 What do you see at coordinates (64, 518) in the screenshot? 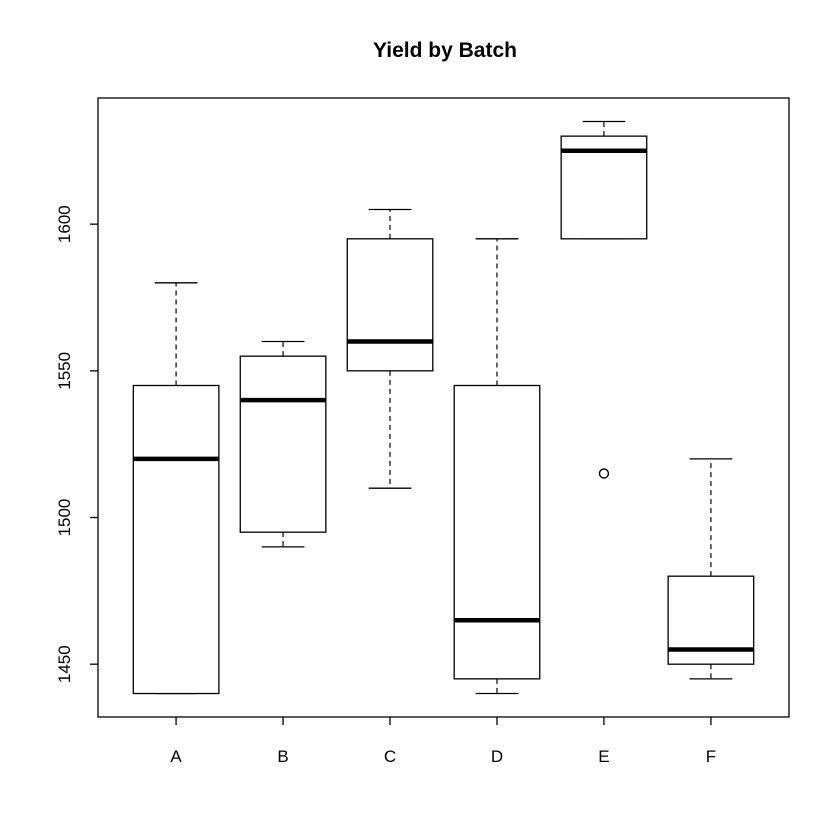
I see `y-tick-label: 1500` at bounding box center [64, 518].